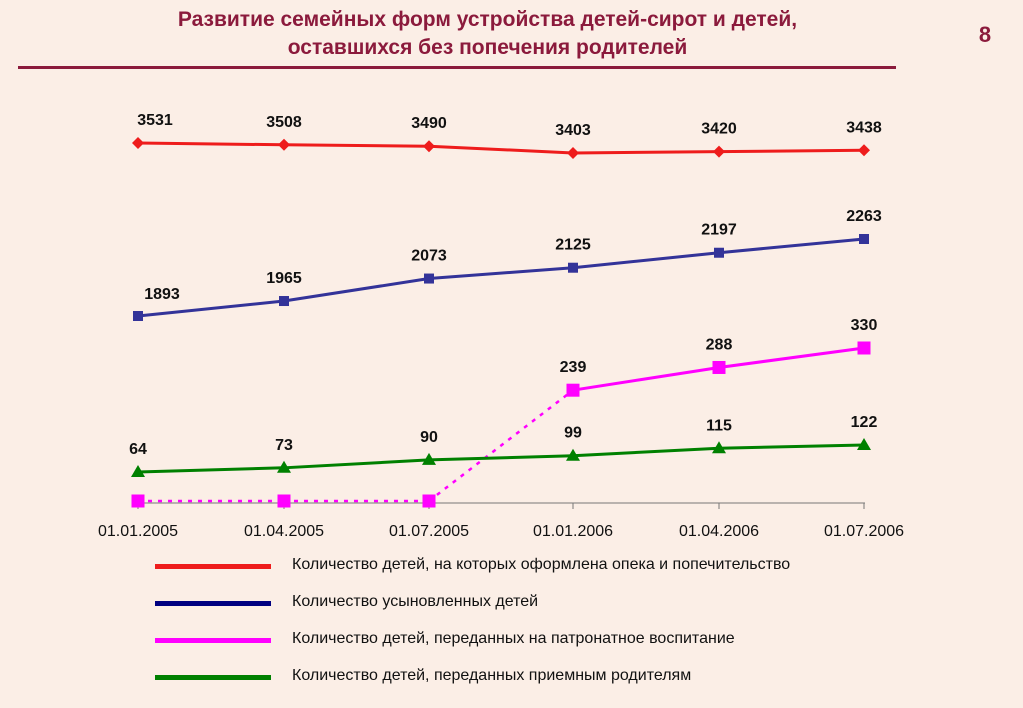 This screenshot has height=708, width=1023. What do you see at coordinates (213, 603) in the screenshot?
I see `legend-swatch-adoption` at bounding box center [213, 603].